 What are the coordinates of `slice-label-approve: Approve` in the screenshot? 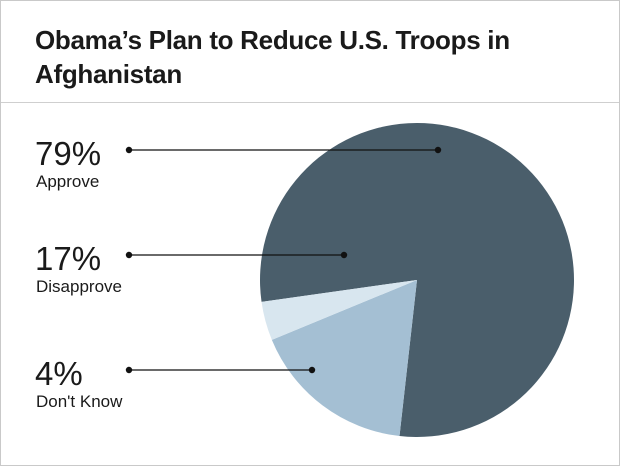 It's located at (67, 181).